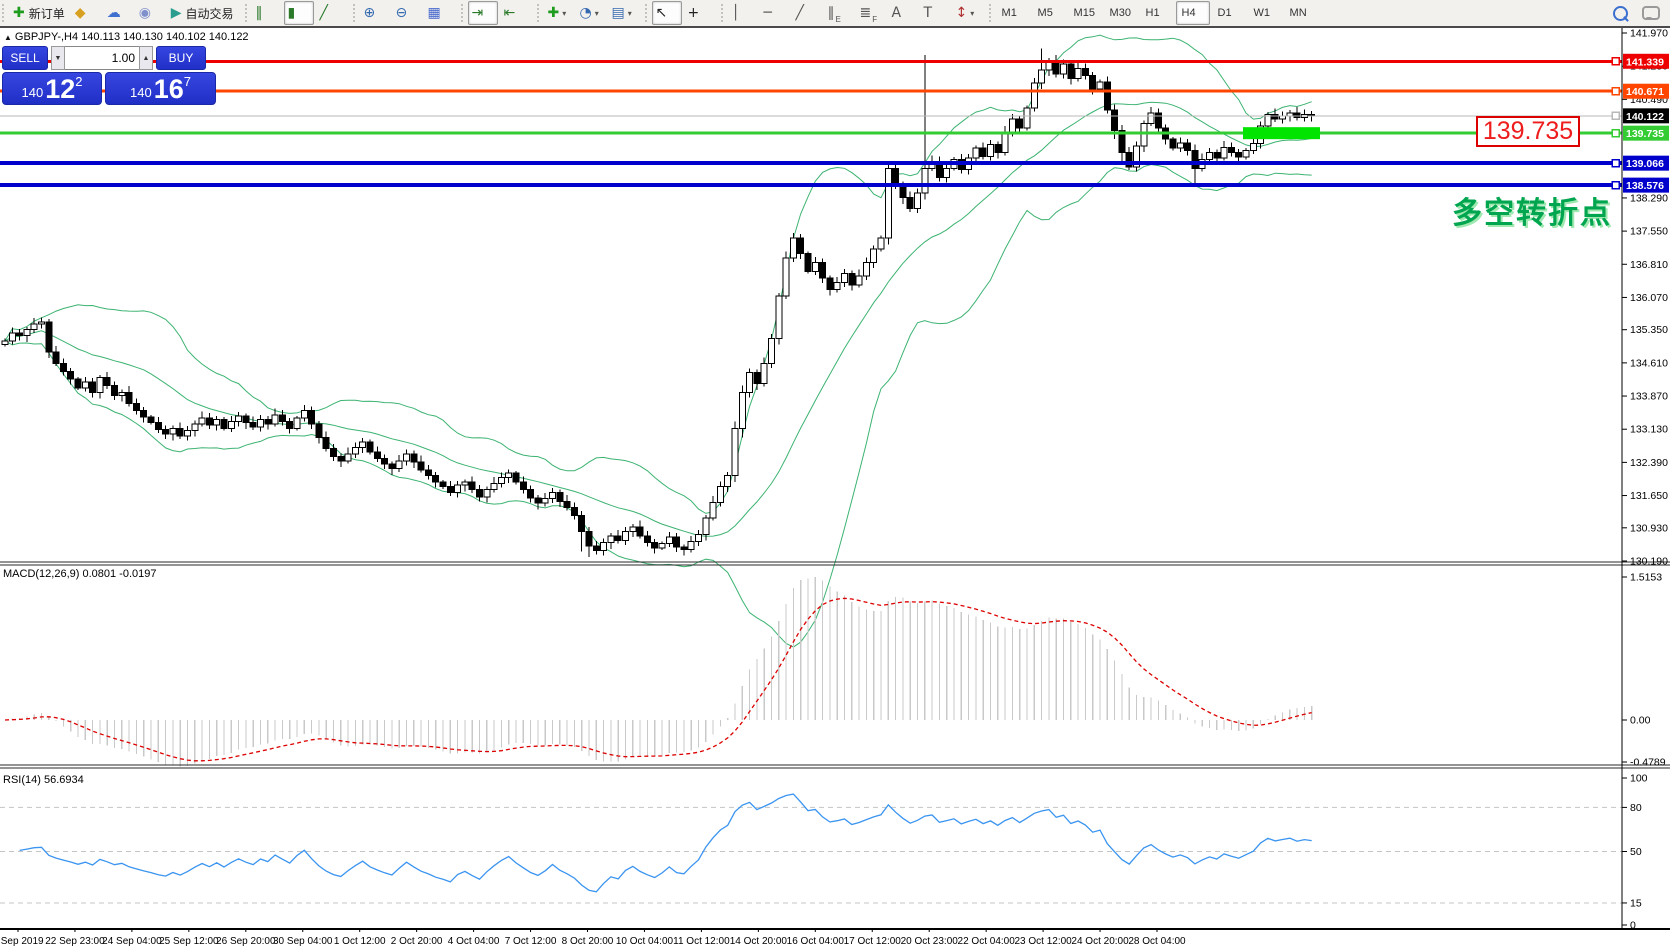 This screenshot has width=1670, height=951. I want to click on new-order-button: ✚ 新订单, so click(39, 13).